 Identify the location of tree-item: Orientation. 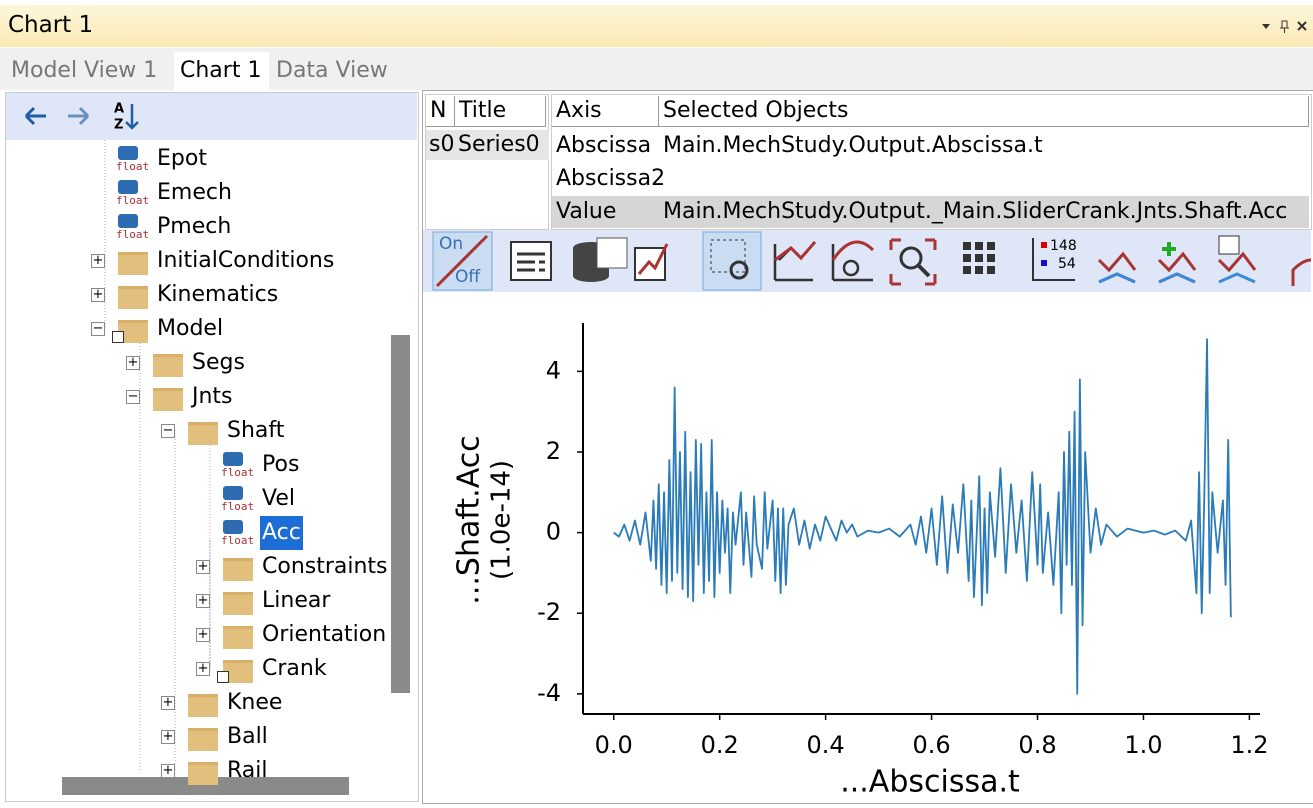
(324, 634).